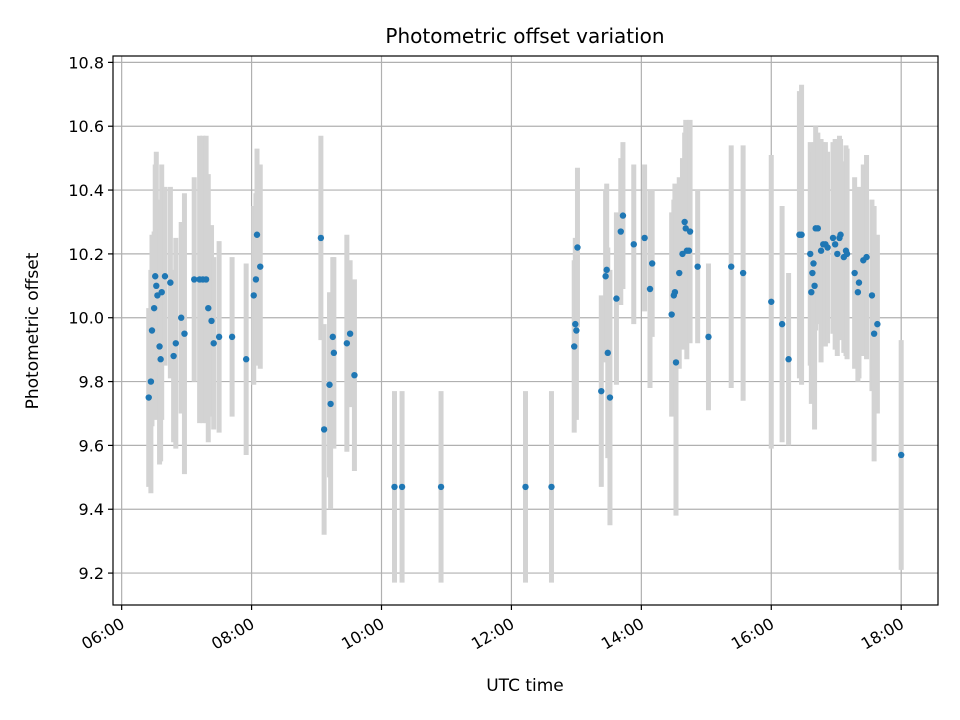  What do you see at coordinates (91, 573) in the screenshot?
I see `y-tick-label: 9.2` at bounding box center [91, 573].